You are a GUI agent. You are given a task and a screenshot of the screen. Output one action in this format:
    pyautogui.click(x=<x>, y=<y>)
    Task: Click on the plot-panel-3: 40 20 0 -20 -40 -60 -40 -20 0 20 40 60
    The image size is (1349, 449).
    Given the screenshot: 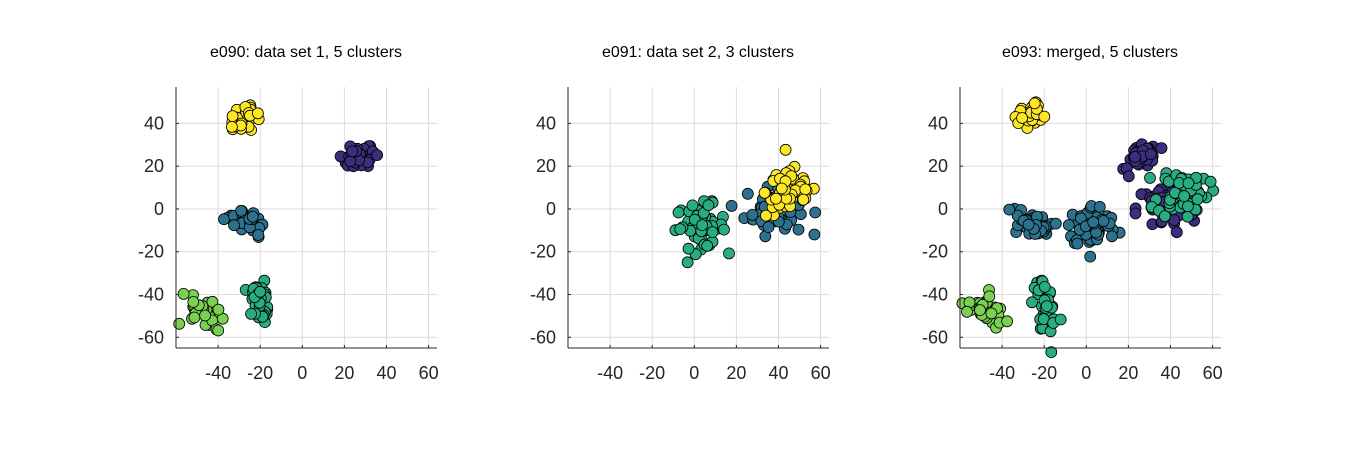 What is the action you would take?
    pyautogui.click(x=1072, y=235)
    